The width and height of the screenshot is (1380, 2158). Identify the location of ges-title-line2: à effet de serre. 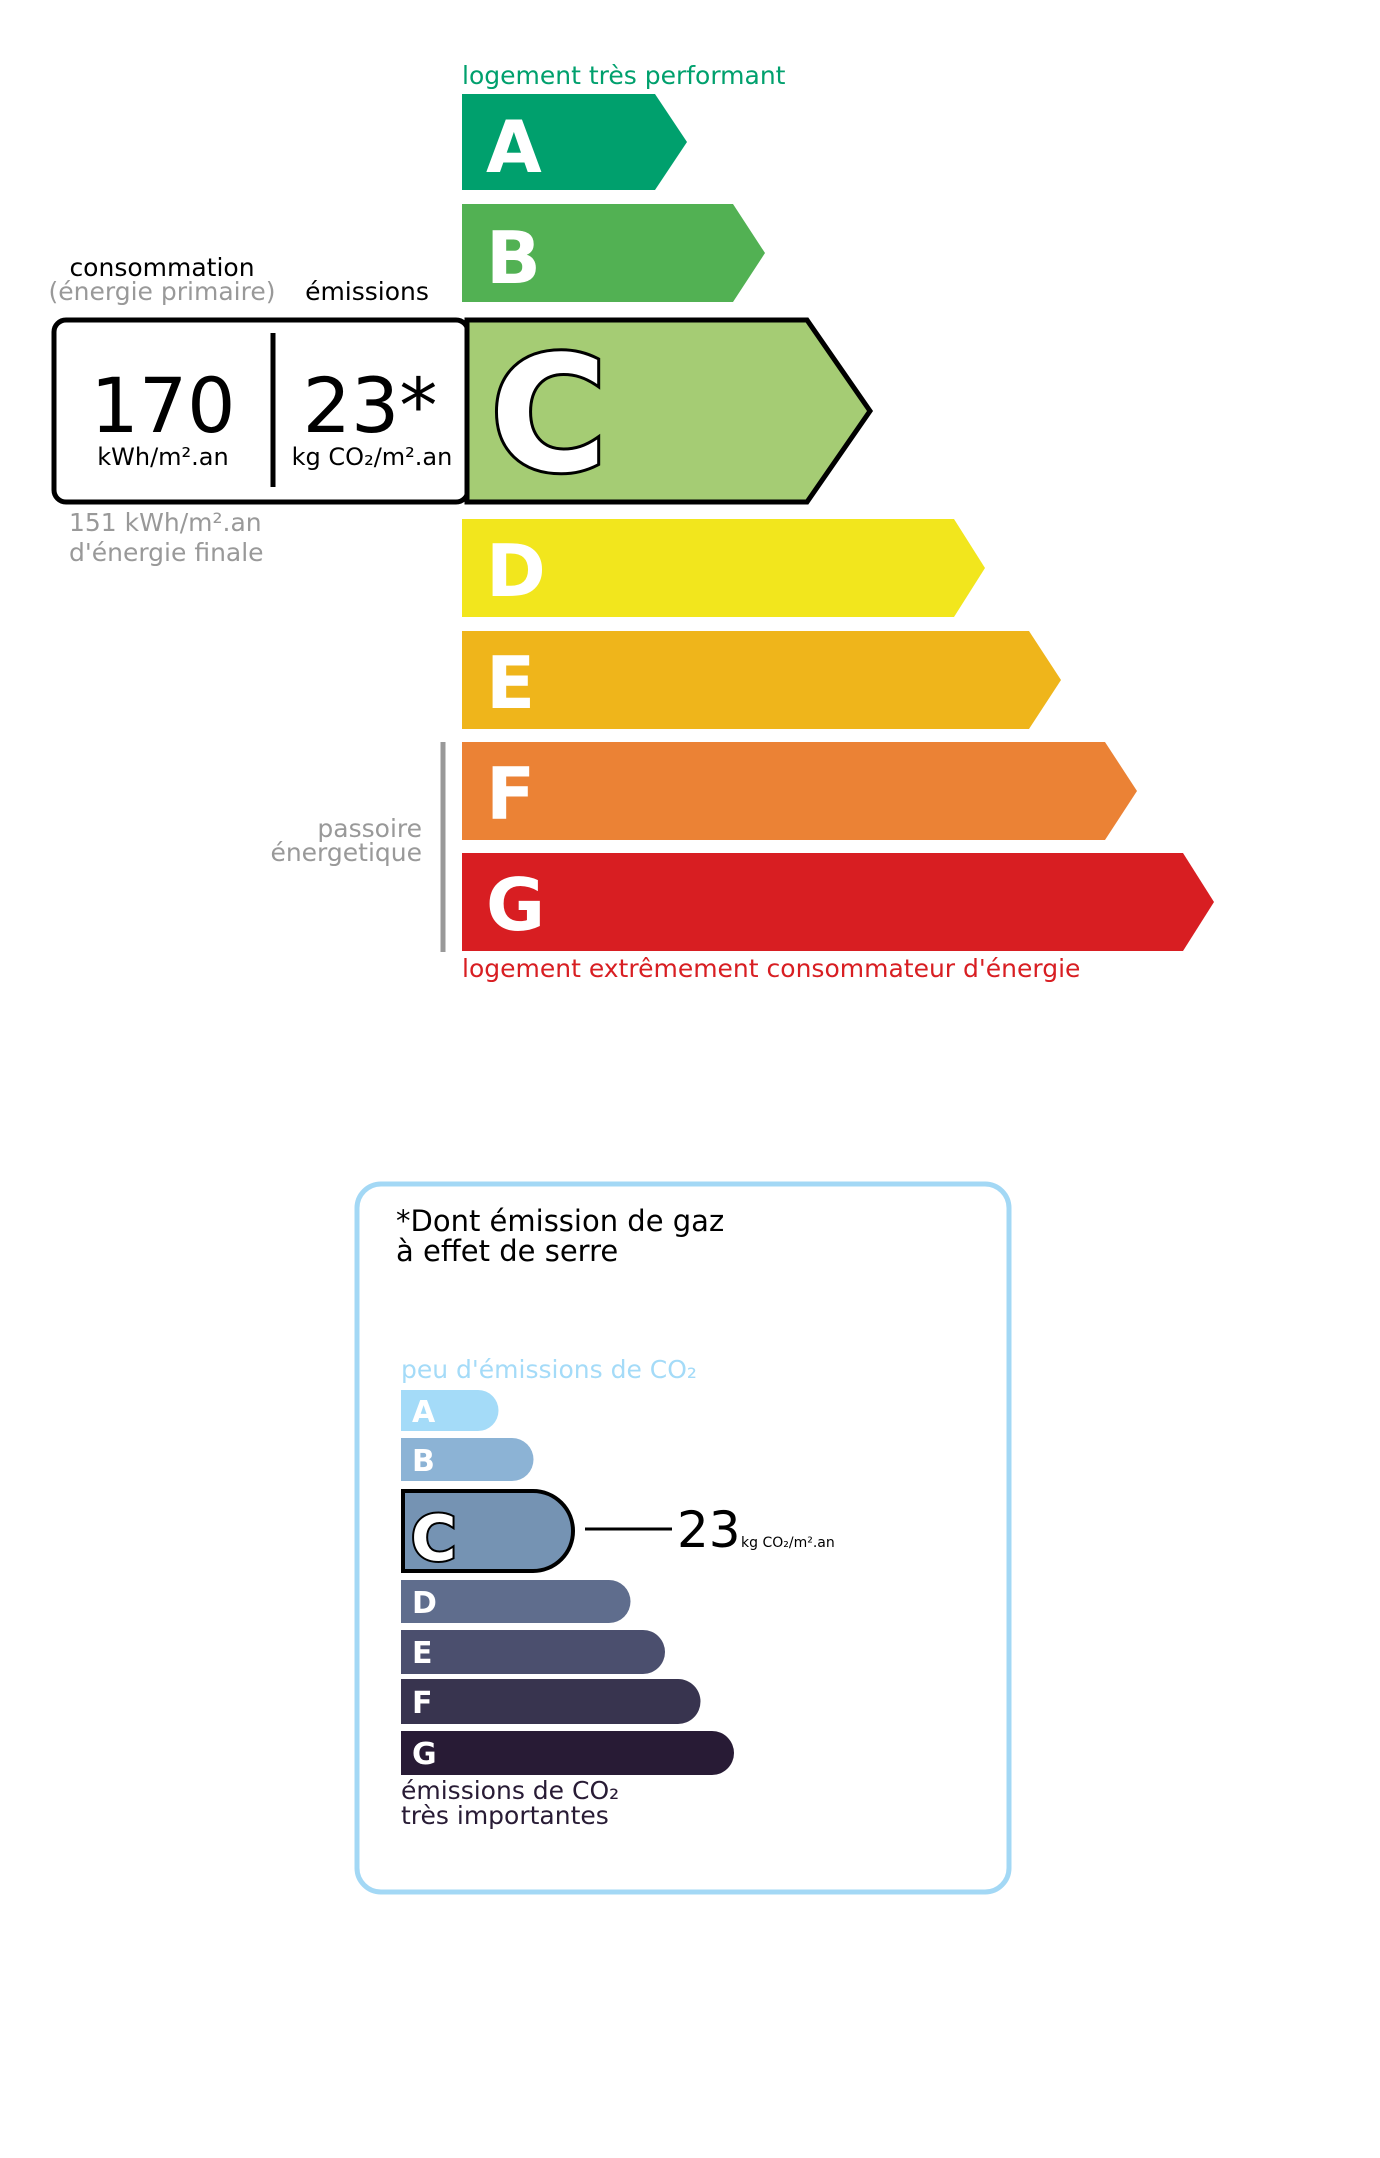
(507, 1251).